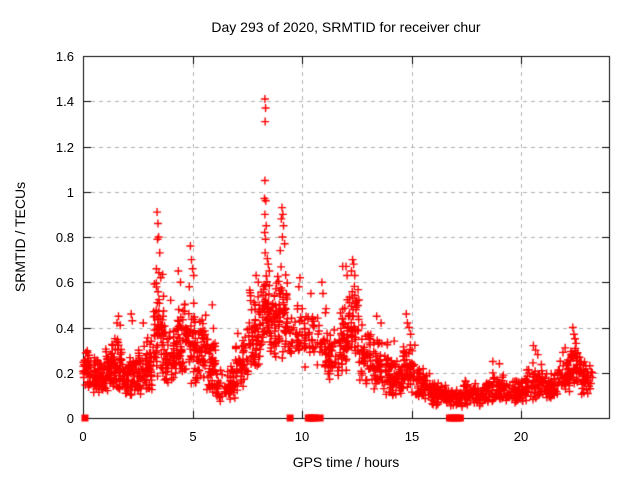 This screenshot has width=640, height=480. What do you see at coordinates (64, 147) in the screenshot?
I see `y-tick-label: 1.2` at bounding box center [64, 147].